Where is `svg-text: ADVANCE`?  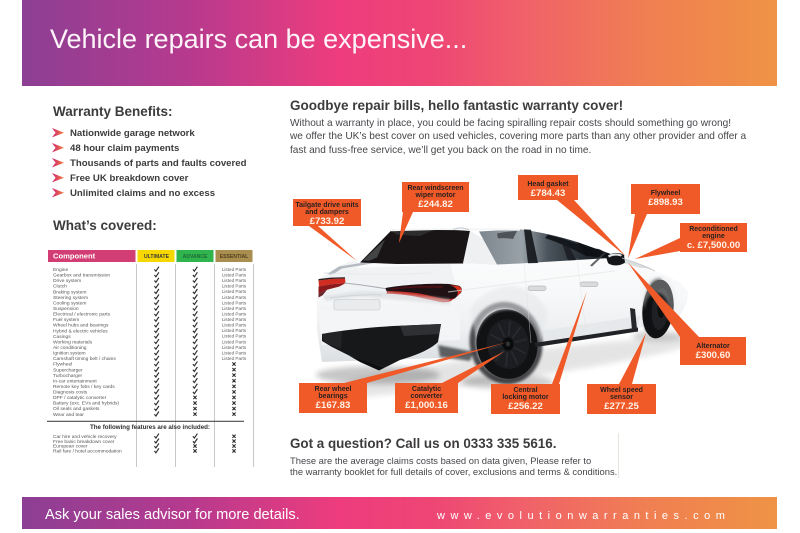
svg-text: ADVANCE is located at coordinates (195, 257).